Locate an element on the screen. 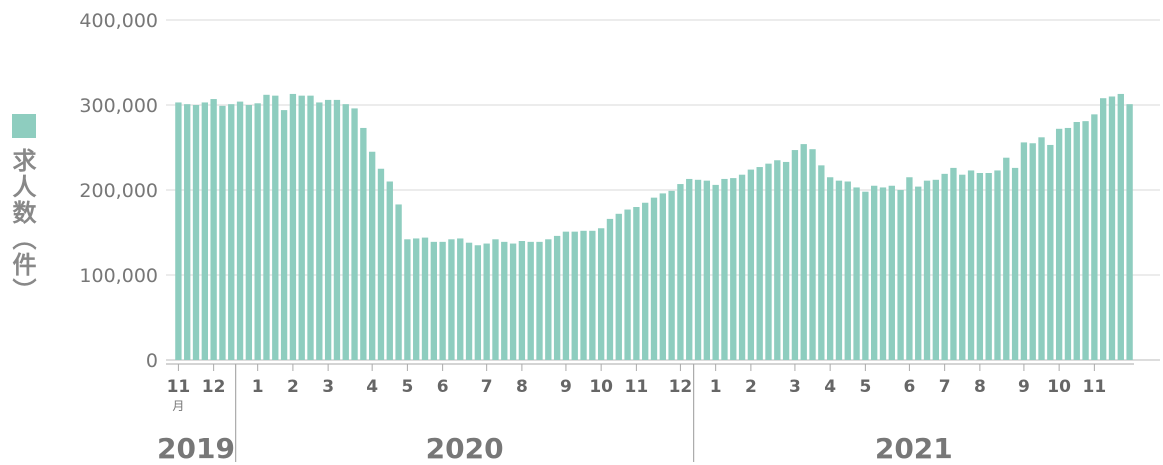  x-tick-label: 9 is located at coordinates (1024, 387).